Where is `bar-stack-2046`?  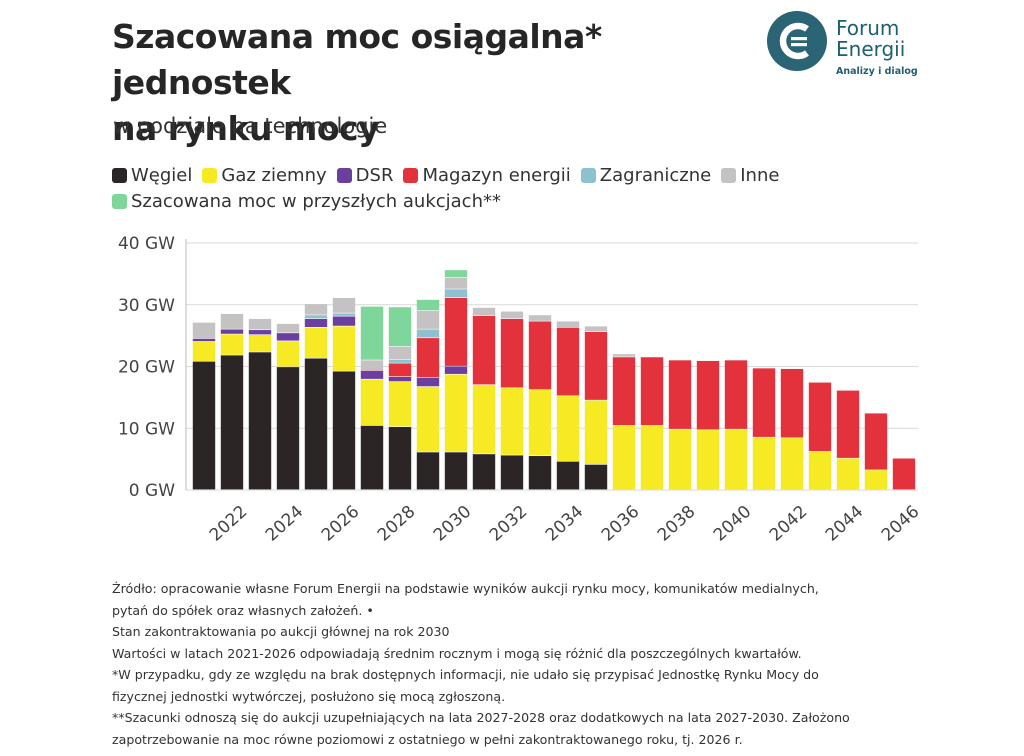
bar-stack-2046 is located at coordinates (904, 474).